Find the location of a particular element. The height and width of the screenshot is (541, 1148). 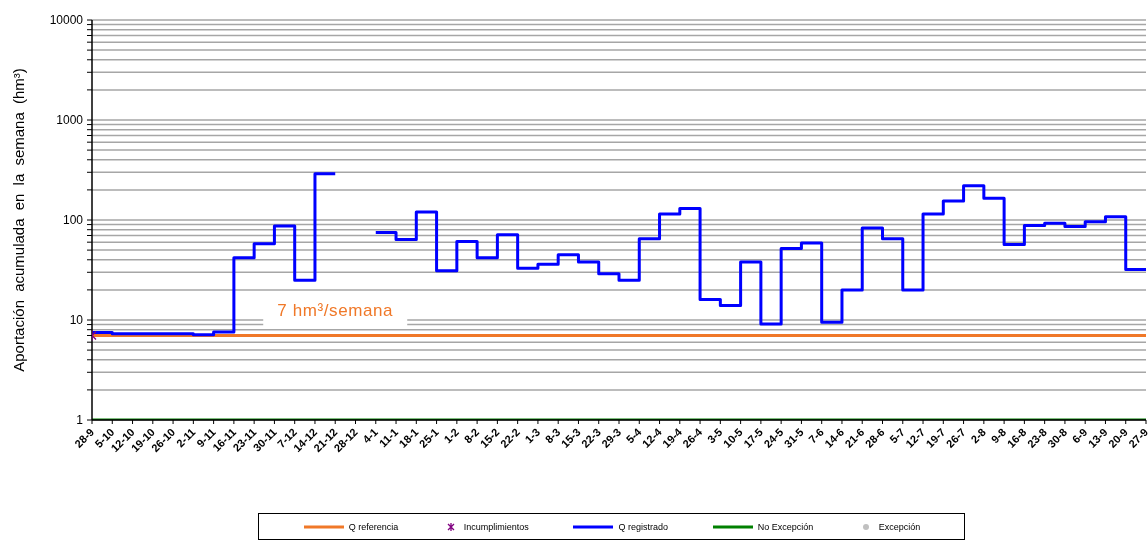

legend-label: Q referencia is located at coordinates (373, 526).